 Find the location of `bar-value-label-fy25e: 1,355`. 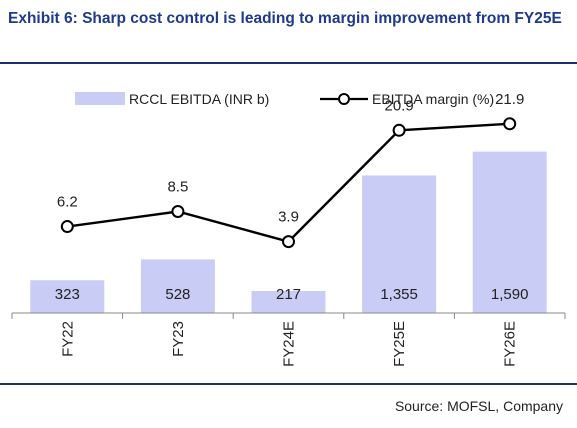

bar-value-label-fy25e: 1,355 is located at coordinates (399, 294).